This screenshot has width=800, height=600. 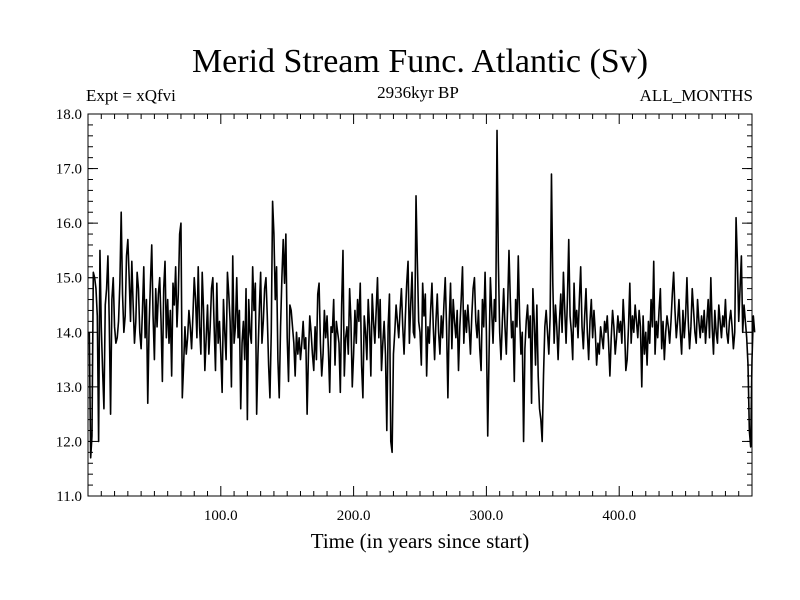 I want to click on y-tick-label: 14.0, so click(x=69, y=333).